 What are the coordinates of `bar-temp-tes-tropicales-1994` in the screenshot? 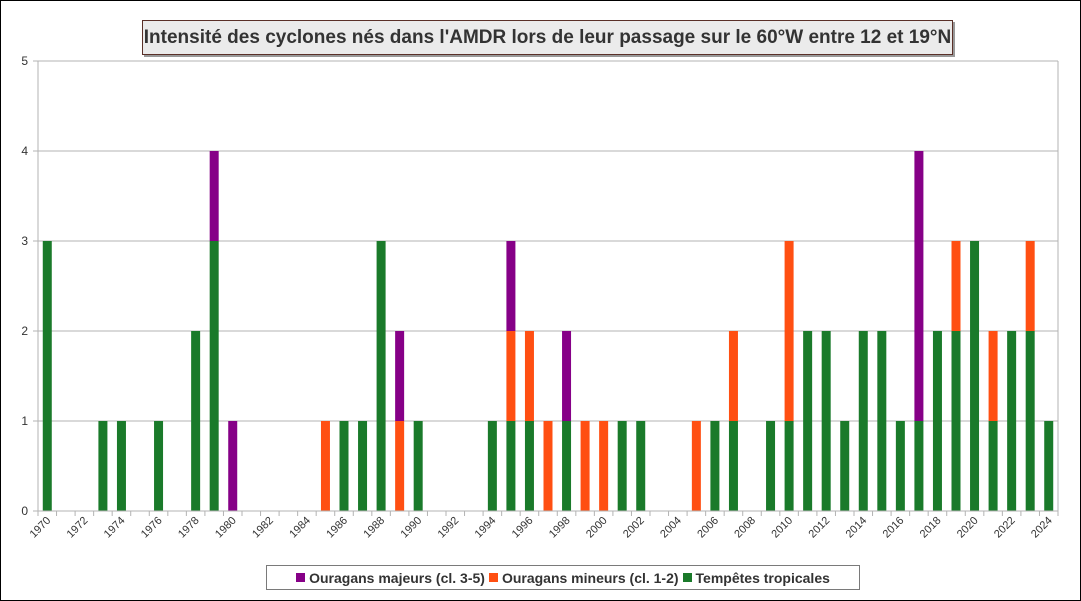 It's located at (492, 466).